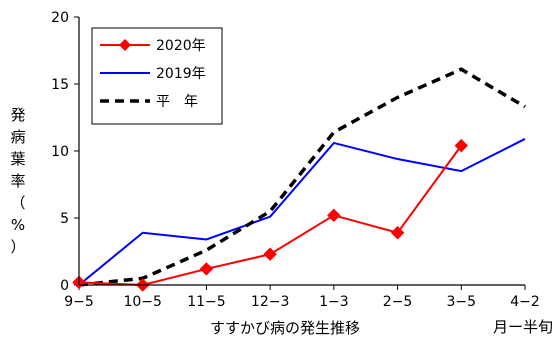 The height and width of the screenshot is (342, 555). What do you see at coordinates (285, 328) in the screenshot?
I see `x-axis-title: すすかび病の発生推移` at bounding box center [285, 328].